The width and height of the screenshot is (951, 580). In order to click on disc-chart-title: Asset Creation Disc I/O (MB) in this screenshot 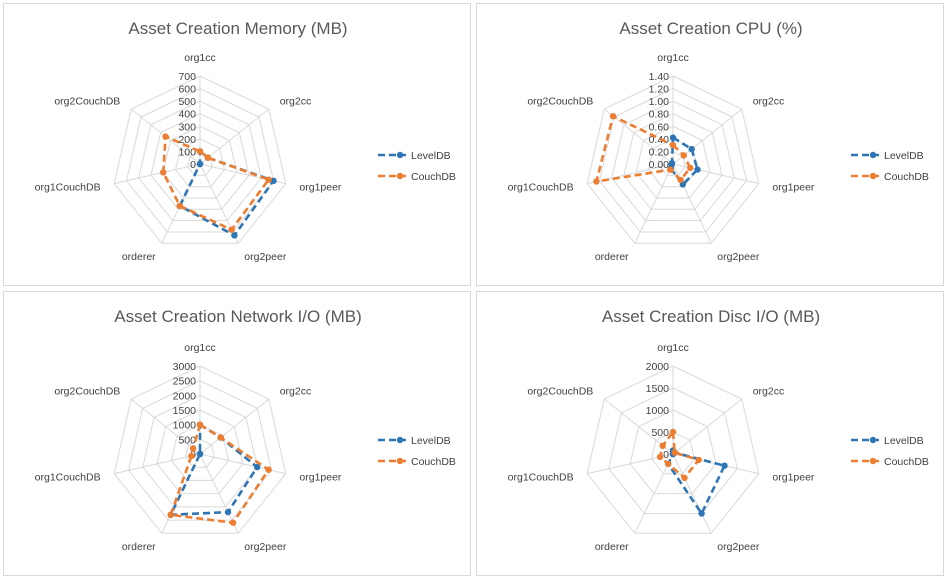, I will do `click(711, 316)`.